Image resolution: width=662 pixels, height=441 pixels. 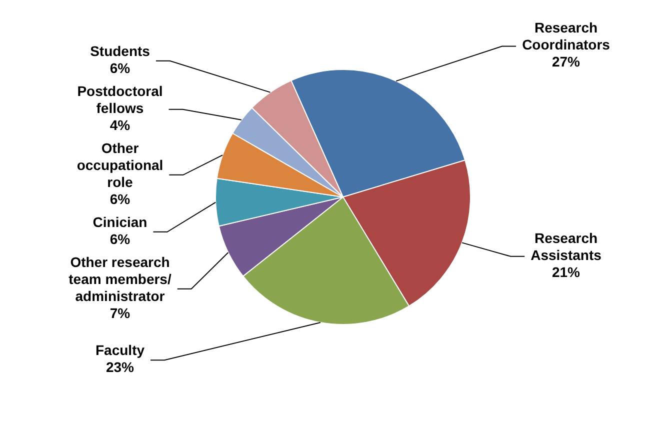 I want to click on slice-label: Research Assistants, so click(x=566, y=246).